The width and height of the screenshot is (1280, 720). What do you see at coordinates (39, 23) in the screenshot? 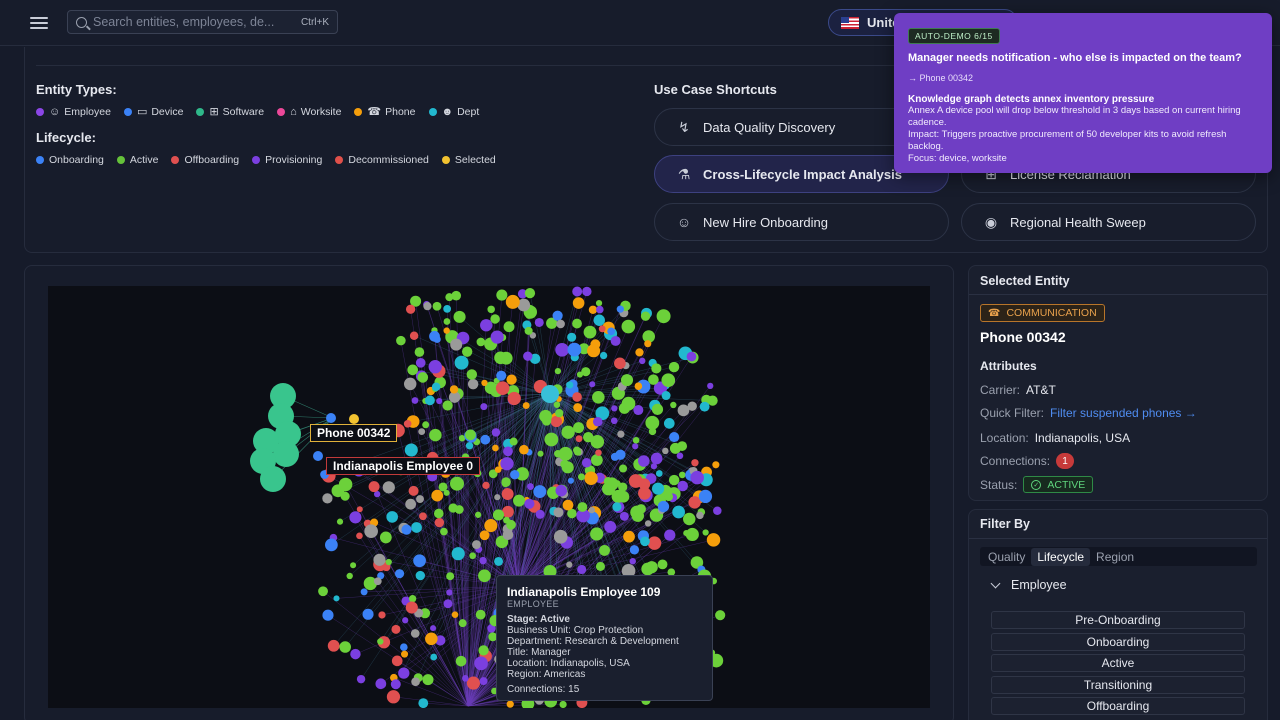
I see `menu-icon` at bounding box center [39, 23].